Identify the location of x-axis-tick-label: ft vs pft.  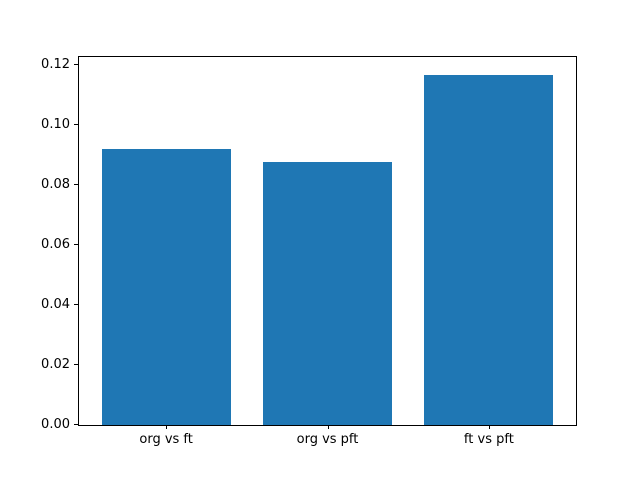
(488, 439).